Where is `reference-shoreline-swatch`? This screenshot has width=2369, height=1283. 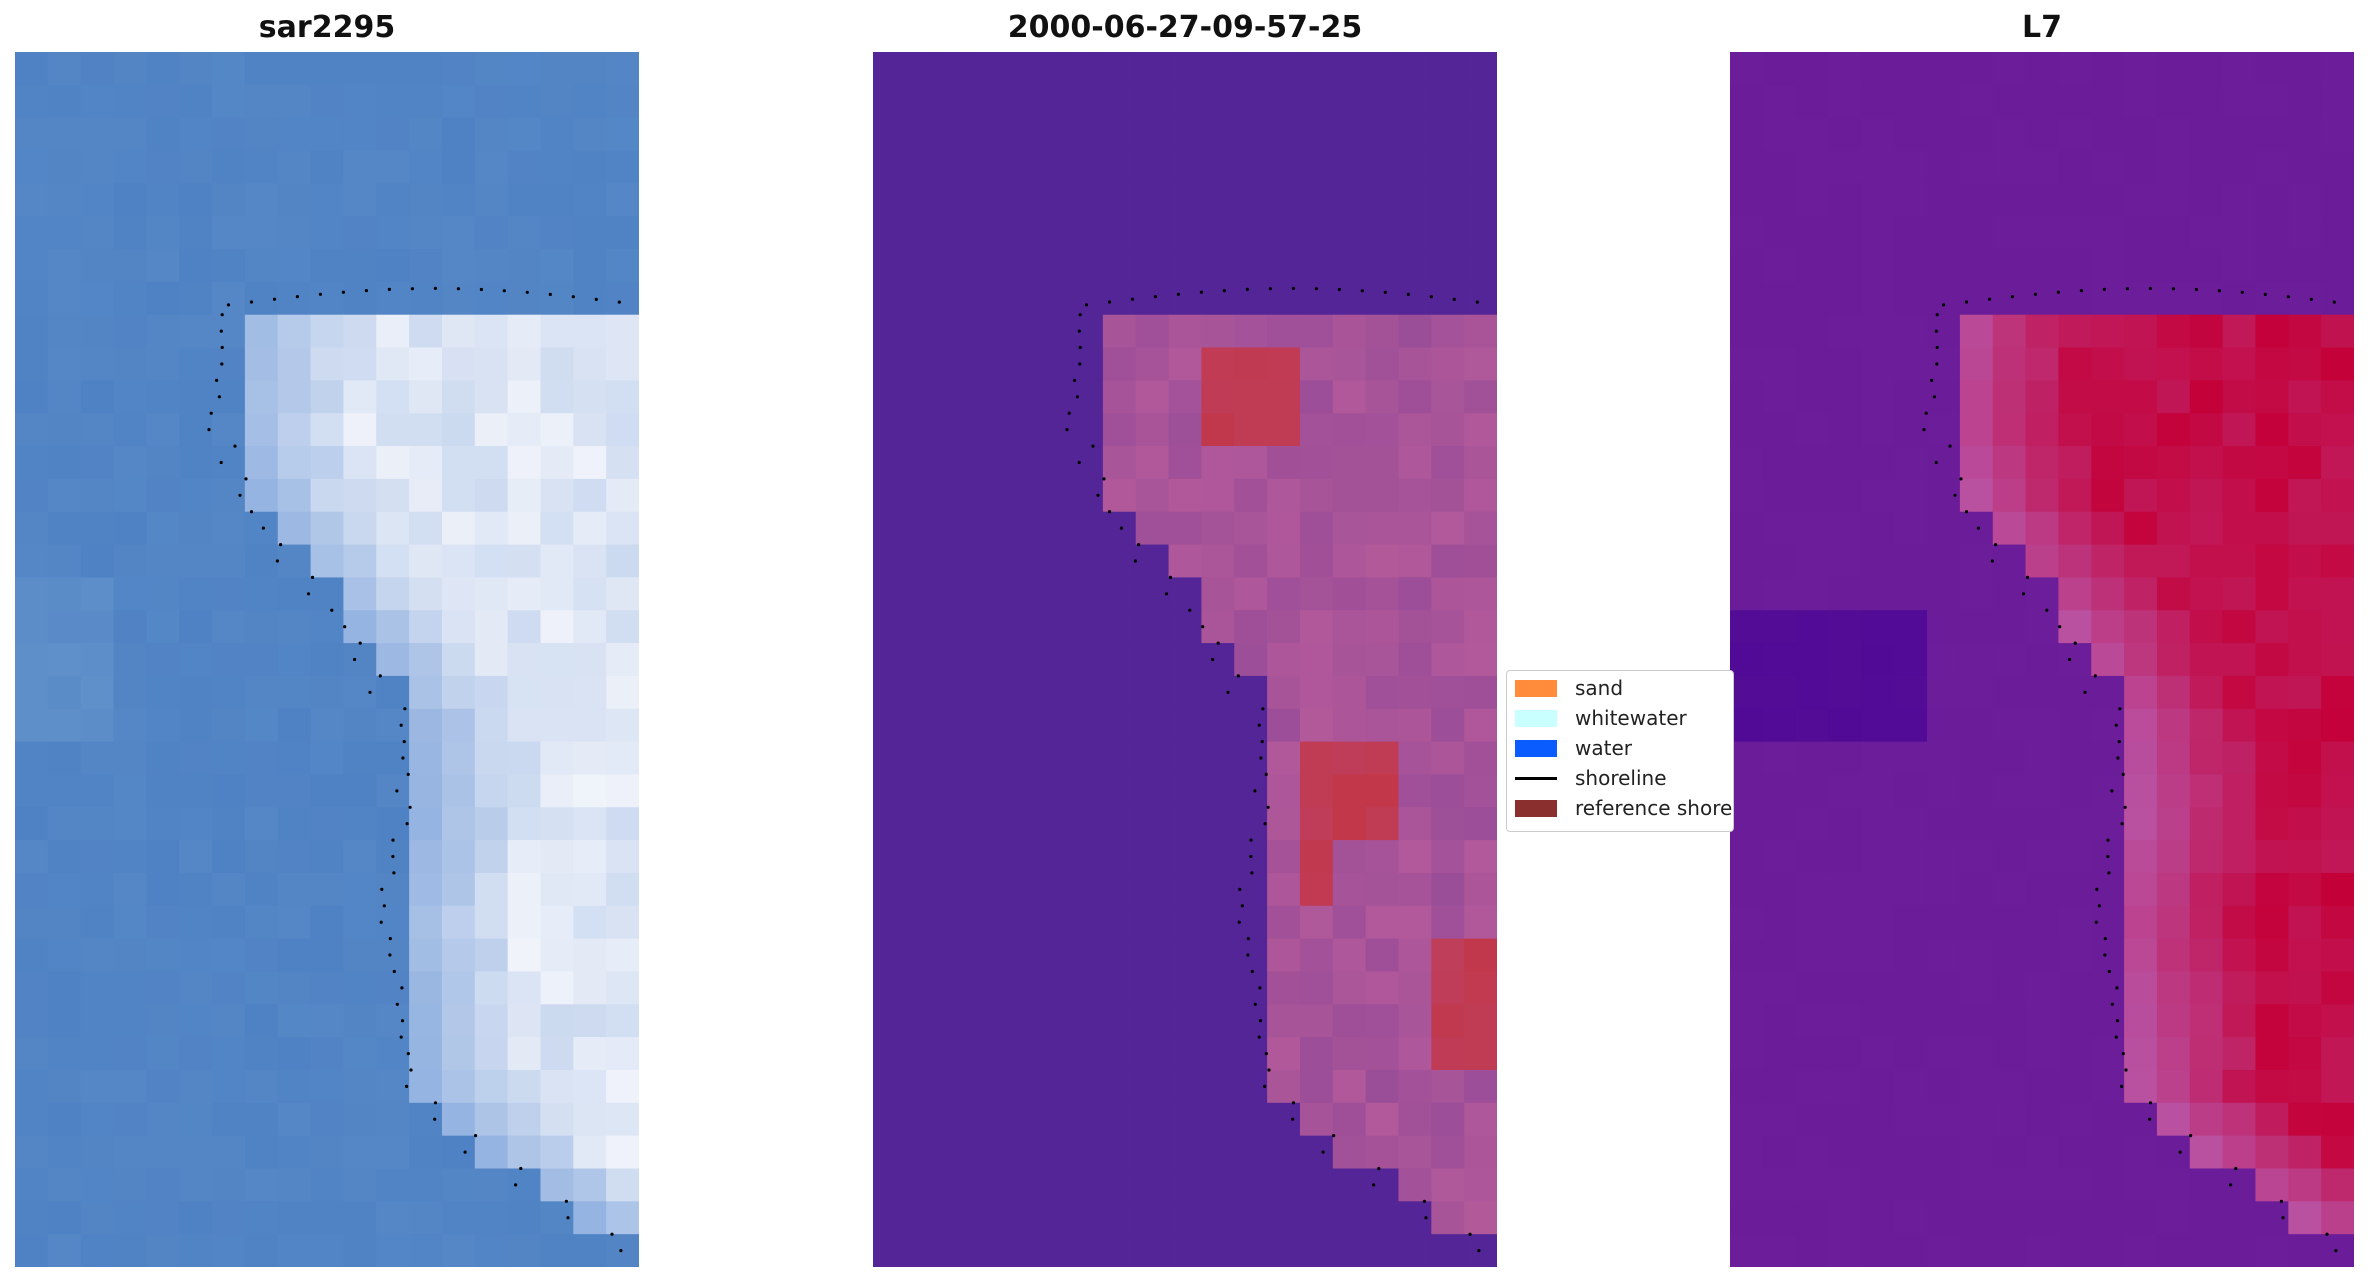
reference-shoreline-swatch is located at coordinates (1536, 808).